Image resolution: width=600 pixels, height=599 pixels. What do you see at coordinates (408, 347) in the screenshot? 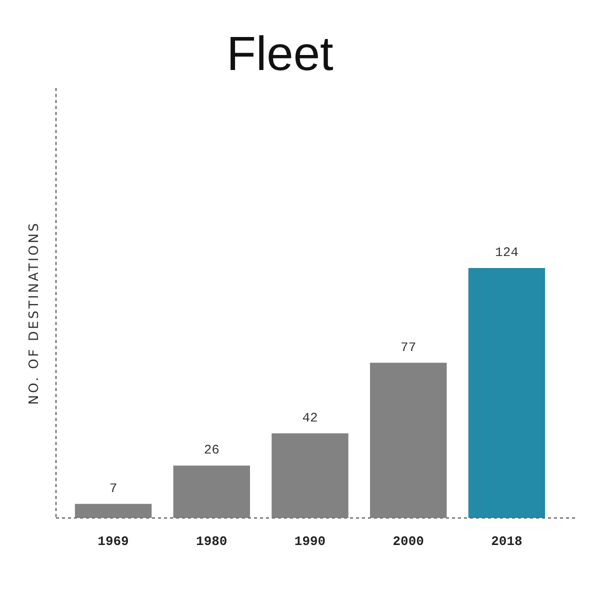
I see `data-label: 77` at bounding box center [408, 347].